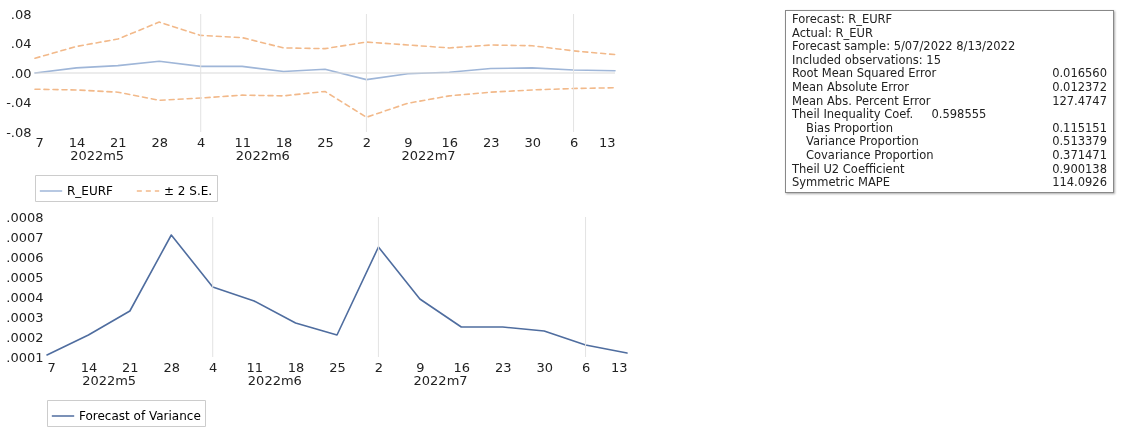  What do you see at coordinates (25, 297) in the screenshot?
I see `y-tick-label: .0004` at bounding box center [25, 297].